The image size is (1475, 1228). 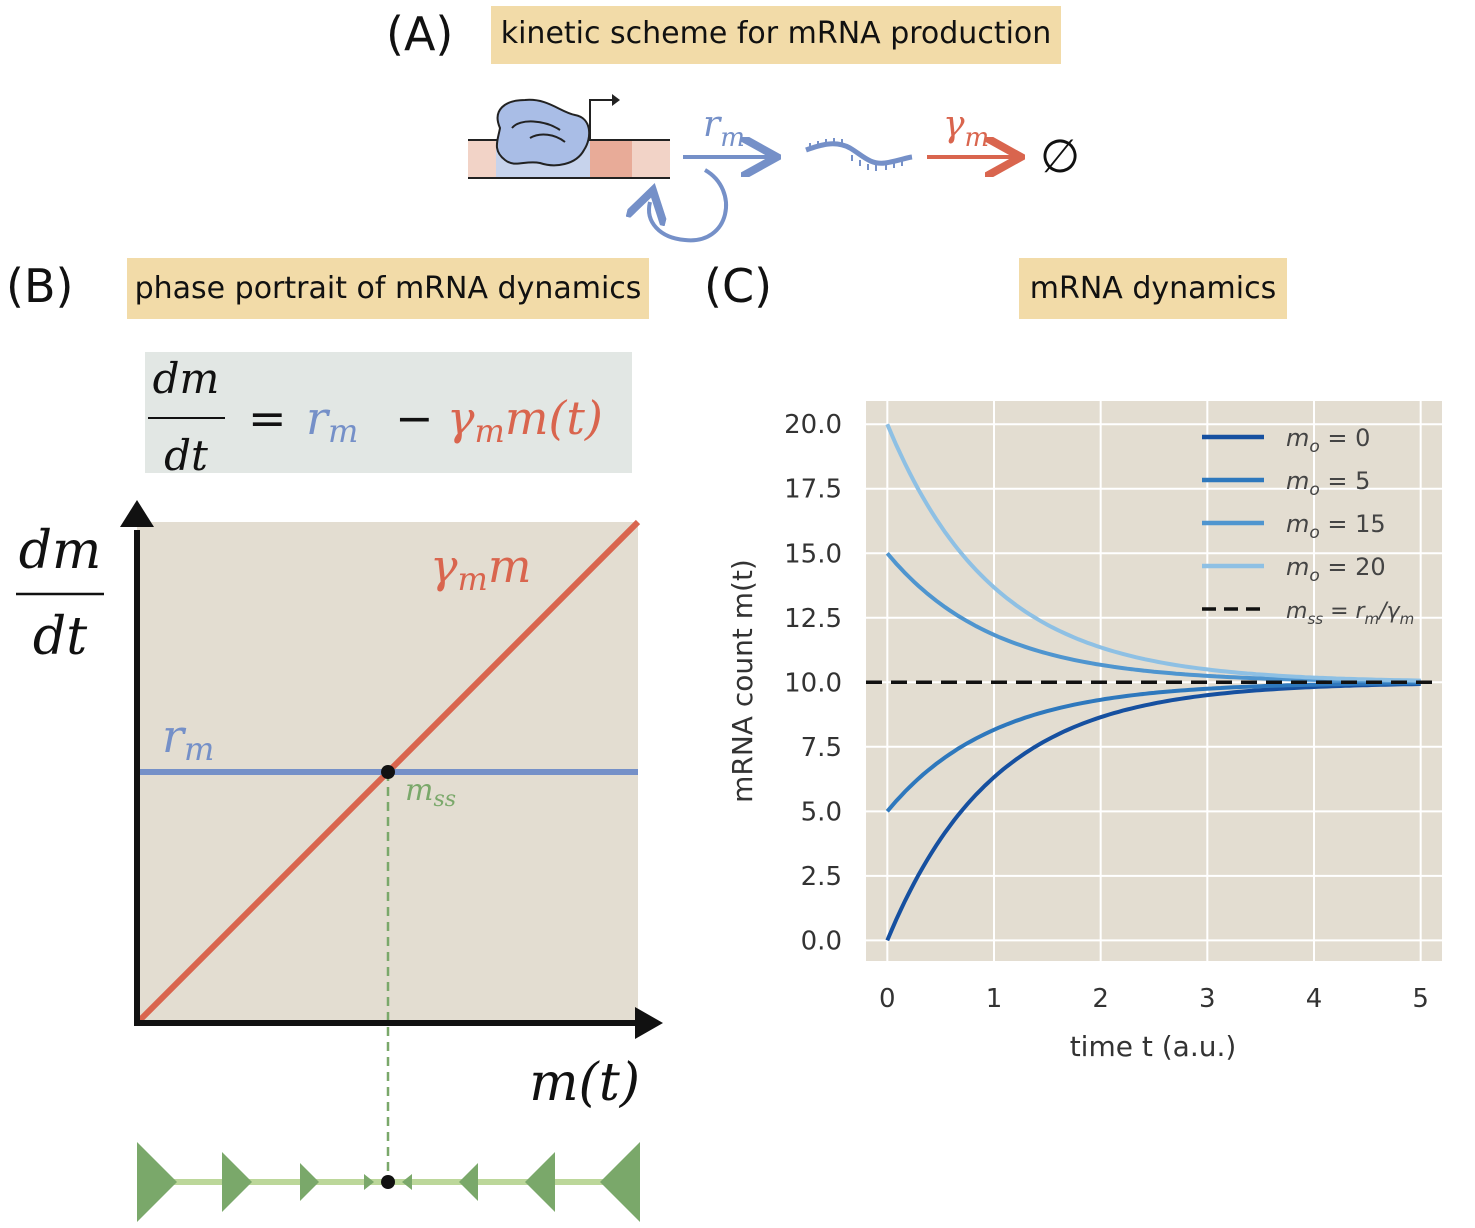 I want to click on panel-c-label: (C), so click(x=738, y=286).